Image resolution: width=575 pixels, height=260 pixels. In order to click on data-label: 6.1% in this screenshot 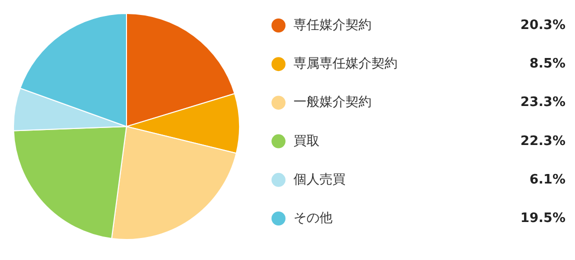, I will do `click(547, 180)`.